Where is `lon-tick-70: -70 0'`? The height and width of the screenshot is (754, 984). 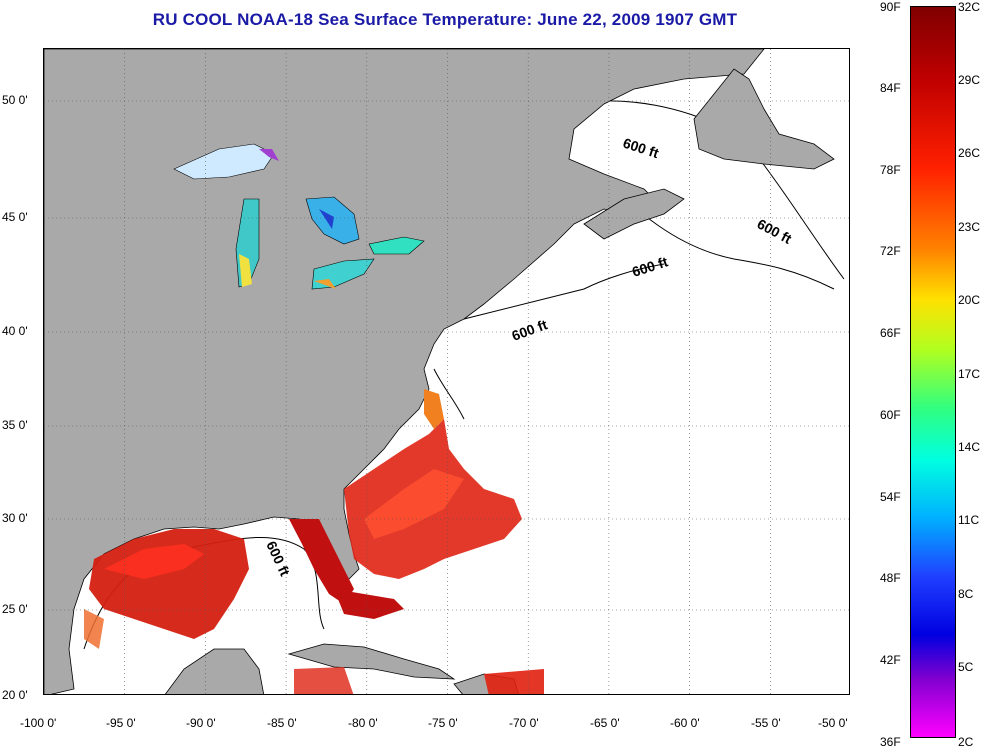 lon-tick-70: -70 0' is located at coordinates (524, 723).